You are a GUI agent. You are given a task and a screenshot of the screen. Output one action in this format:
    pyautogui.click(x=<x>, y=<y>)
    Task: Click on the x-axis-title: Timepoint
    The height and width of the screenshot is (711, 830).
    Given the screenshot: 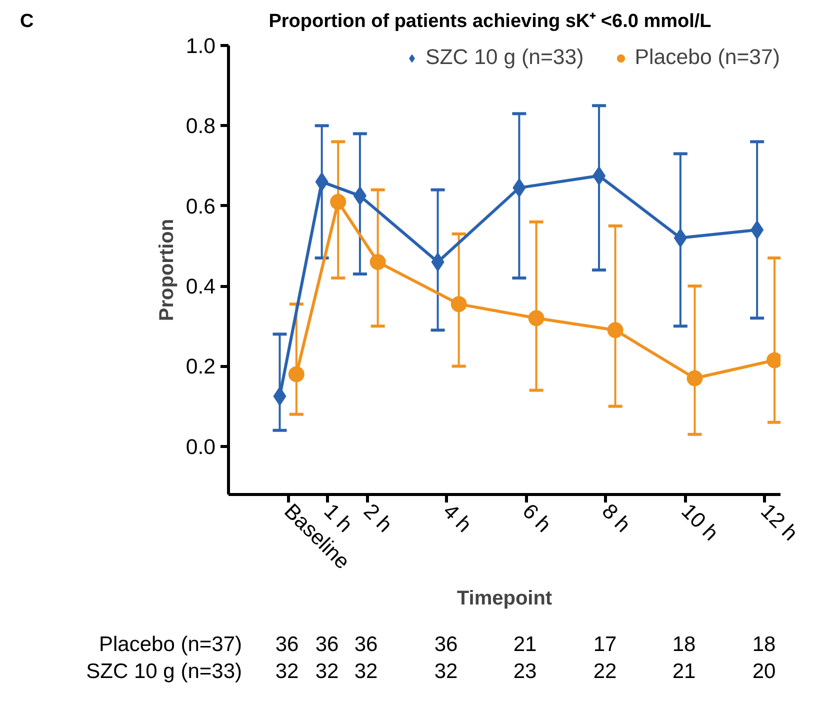 What is the action you would take?
    pyautogui.click(x=504, y=598)
    